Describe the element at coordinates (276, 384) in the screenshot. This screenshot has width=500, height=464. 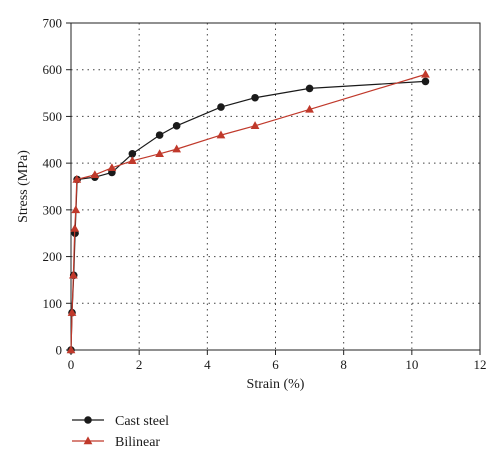
I see `x-axis-title: Strain (%)` at that location.